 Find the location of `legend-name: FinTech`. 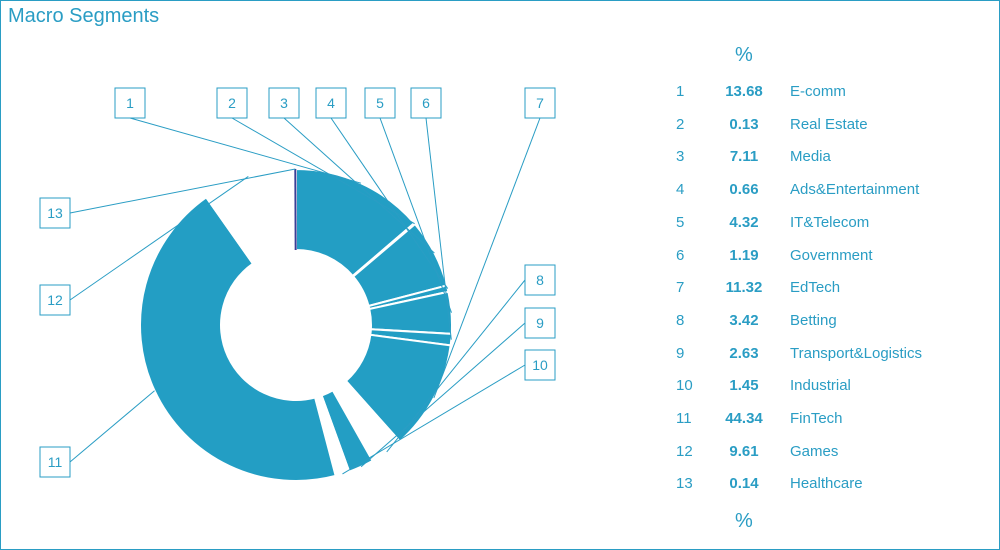

legend-name: FinTech is located at coordinates (816, 418).